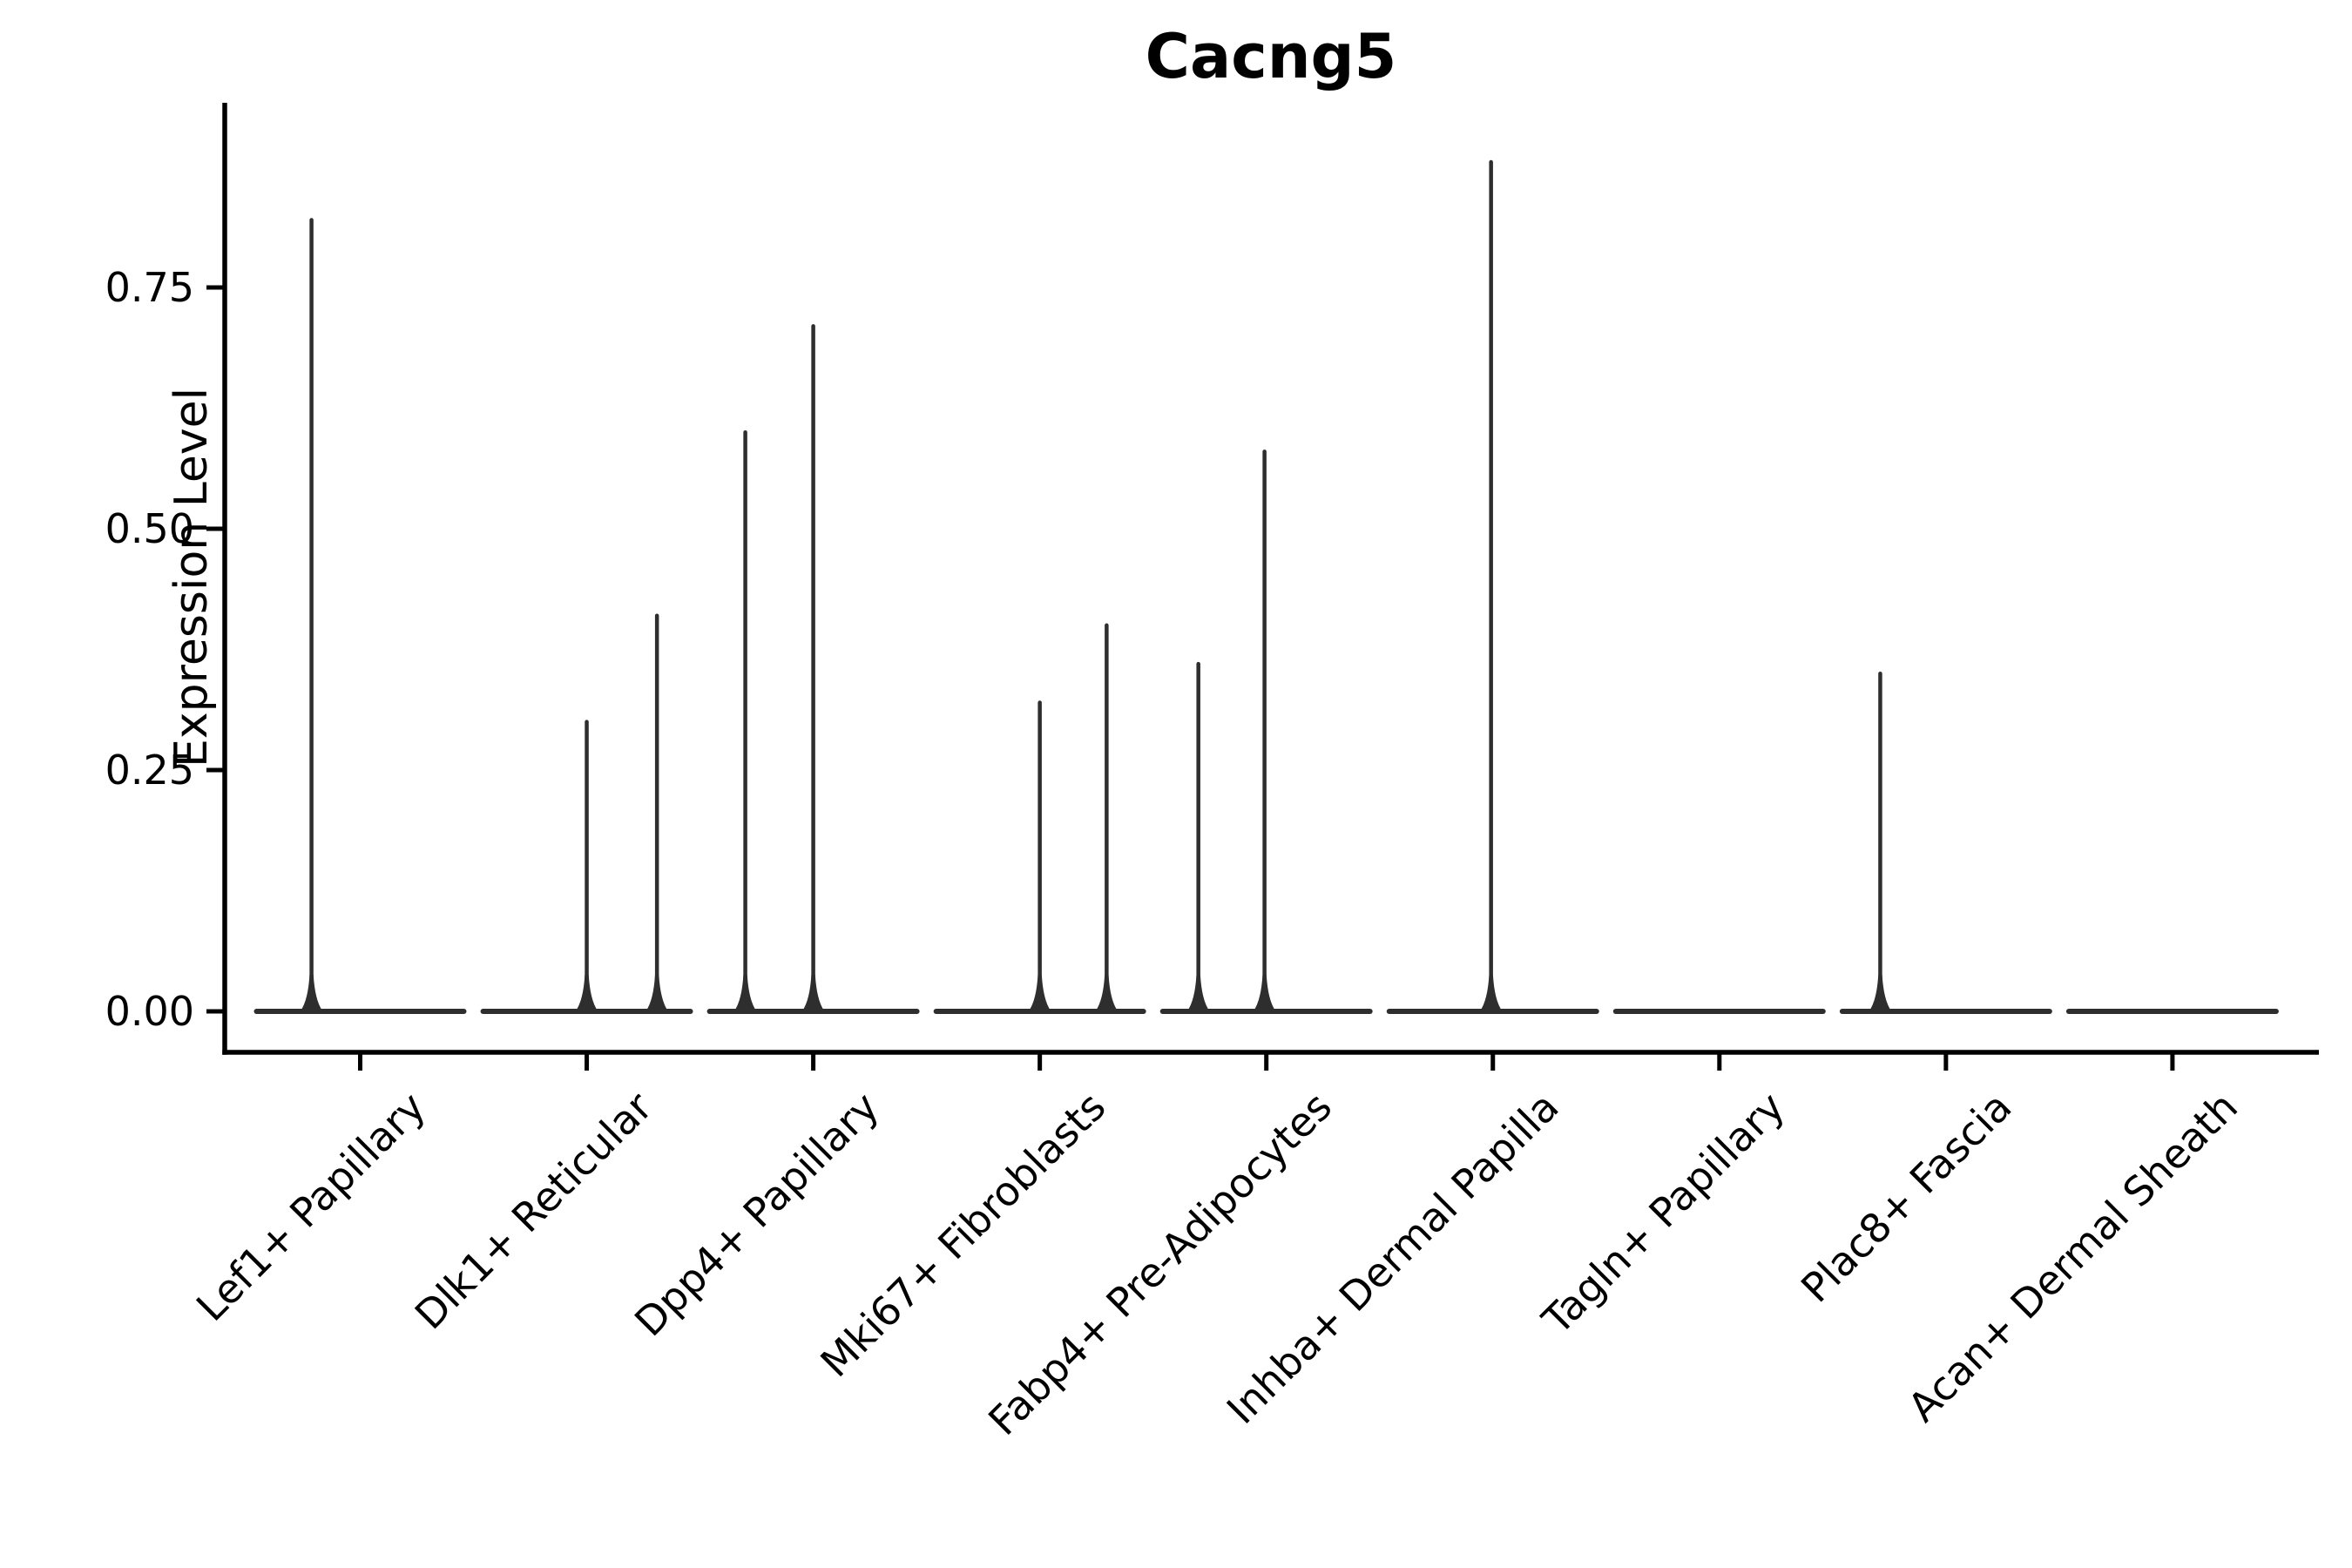 This screenshot has height=1568, width=2352. I want to click on y-tick-label: 0.75, so click(150, 287).